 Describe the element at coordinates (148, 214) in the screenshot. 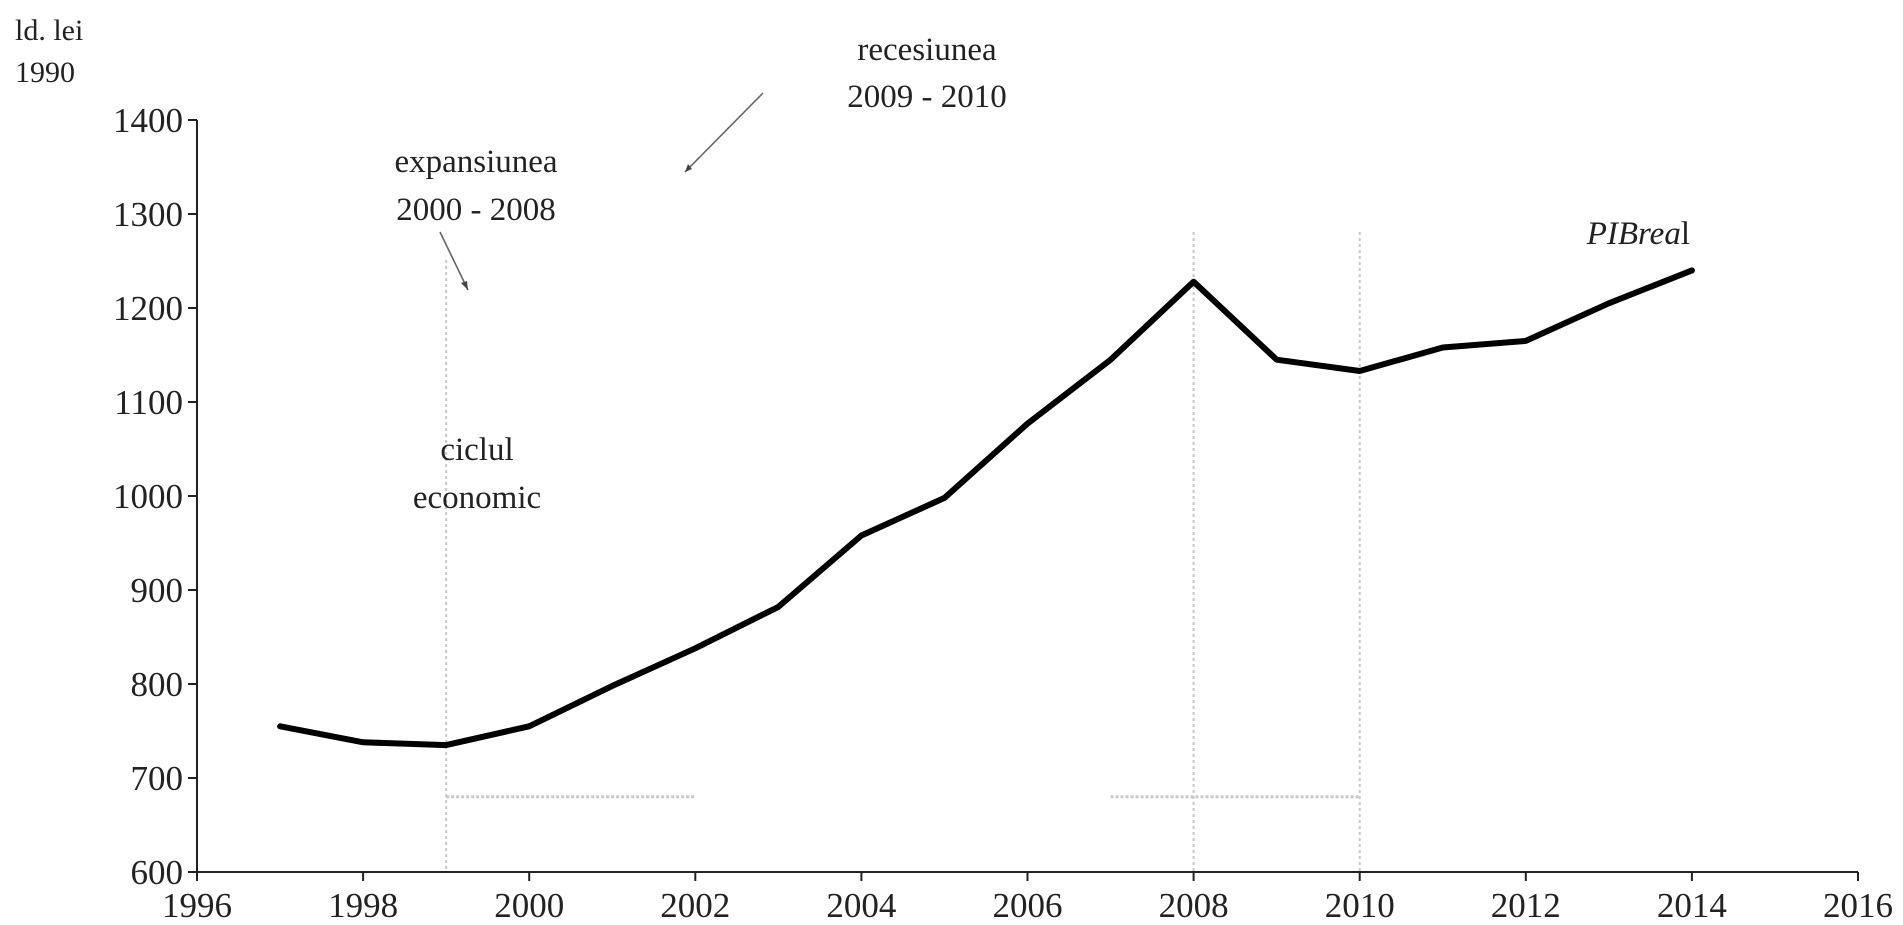

I see `y-tick-label-1300: 1300` at that location.